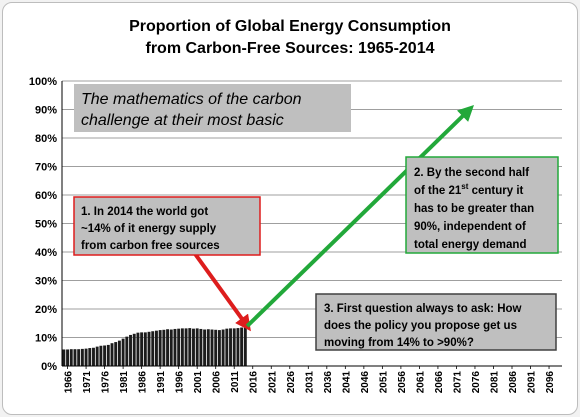 The image size is (580, 417). What do you see at coordinates (143, 382) in the screenshot?
I see `x-tick-label: 1986` at bounding box center [143, 382].